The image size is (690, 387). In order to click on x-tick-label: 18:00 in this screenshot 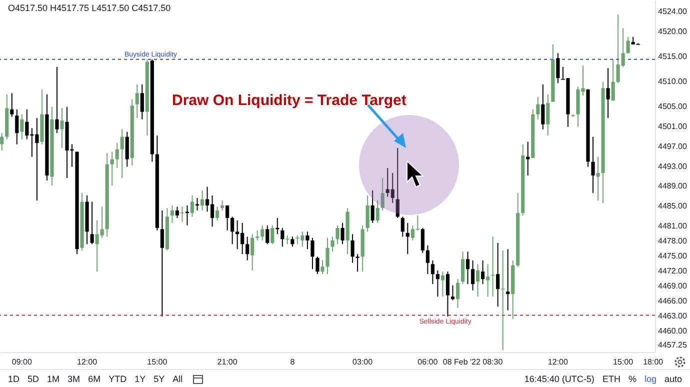, I will do `click(653, 362)`.